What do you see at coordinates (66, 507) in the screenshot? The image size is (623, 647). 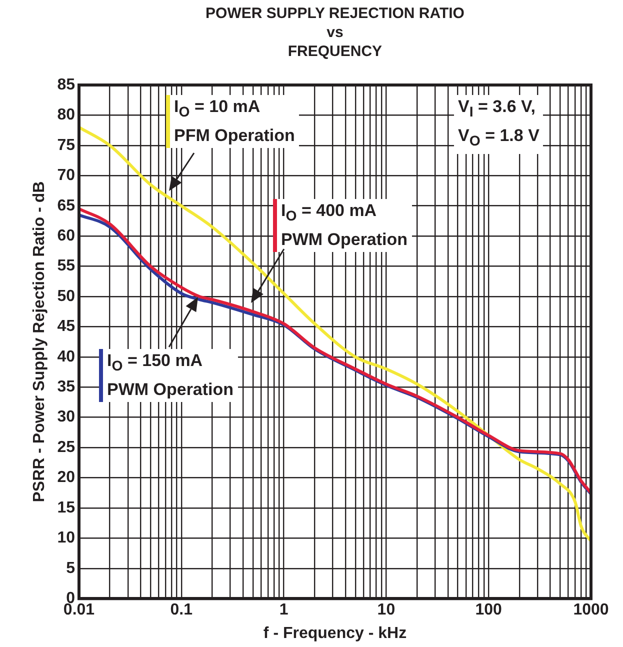 I see `y-tick-label: 15` at bounding box center [66, 507].